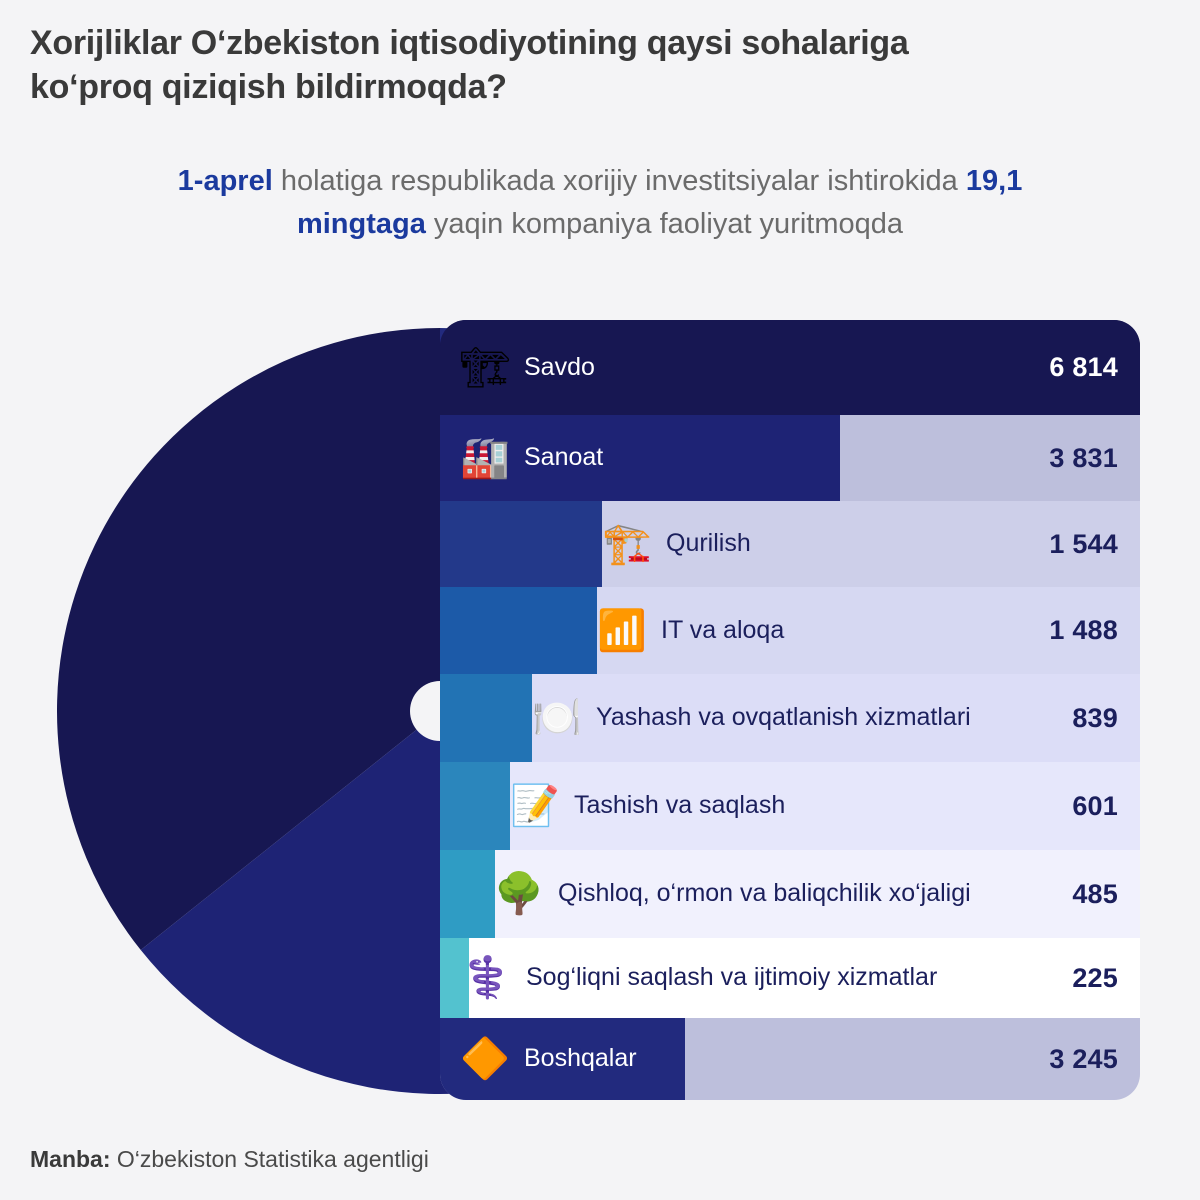 The image size is (1200, 1200). I want to click on row-content: 🍽️ Yashash va ovqatlanish xizmatlari 839, so click(790, 718).